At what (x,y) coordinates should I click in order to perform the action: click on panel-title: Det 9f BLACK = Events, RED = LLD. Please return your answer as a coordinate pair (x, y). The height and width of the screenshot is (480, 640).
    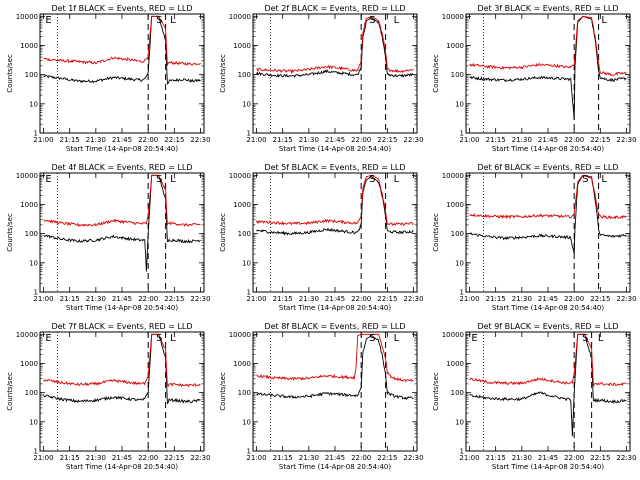
    Looking at the image, I should click on (547, 326).